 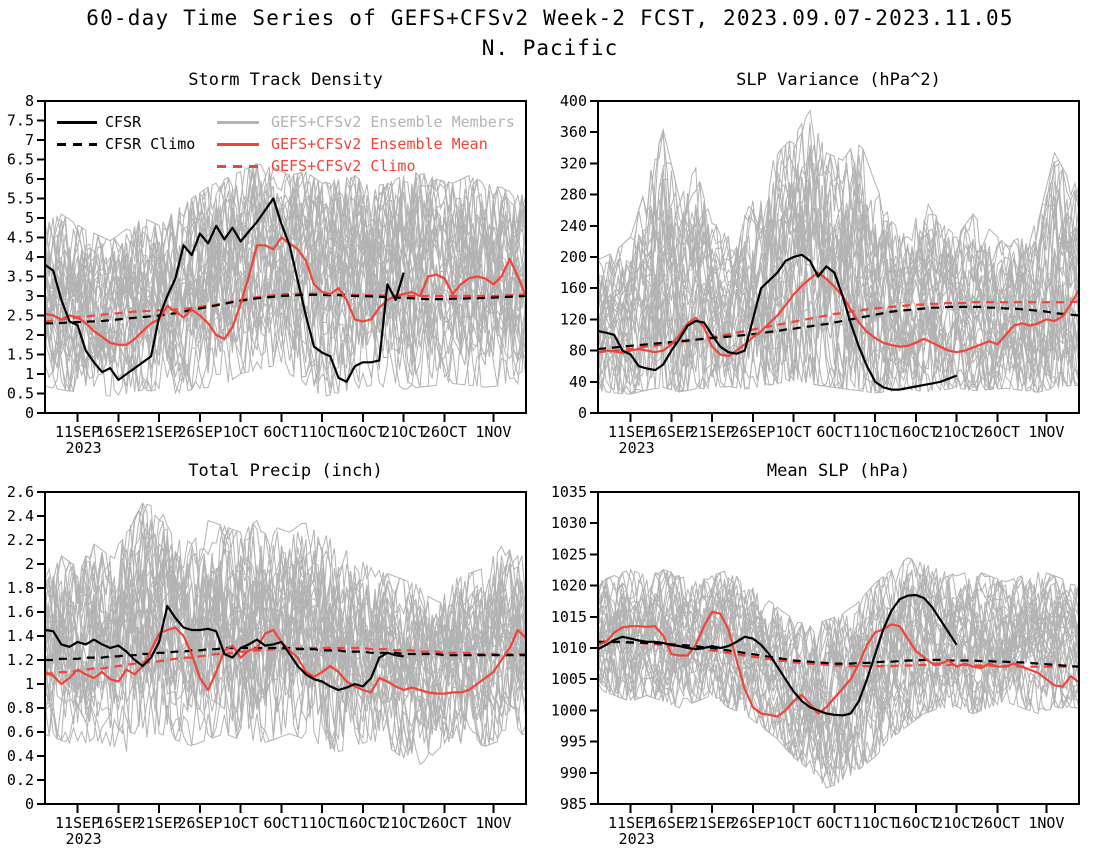 What do you see at coordinates (322, 432) in the screenshot?
I see `x-tick-label: 11OCT` at bounding box center [322, 432].